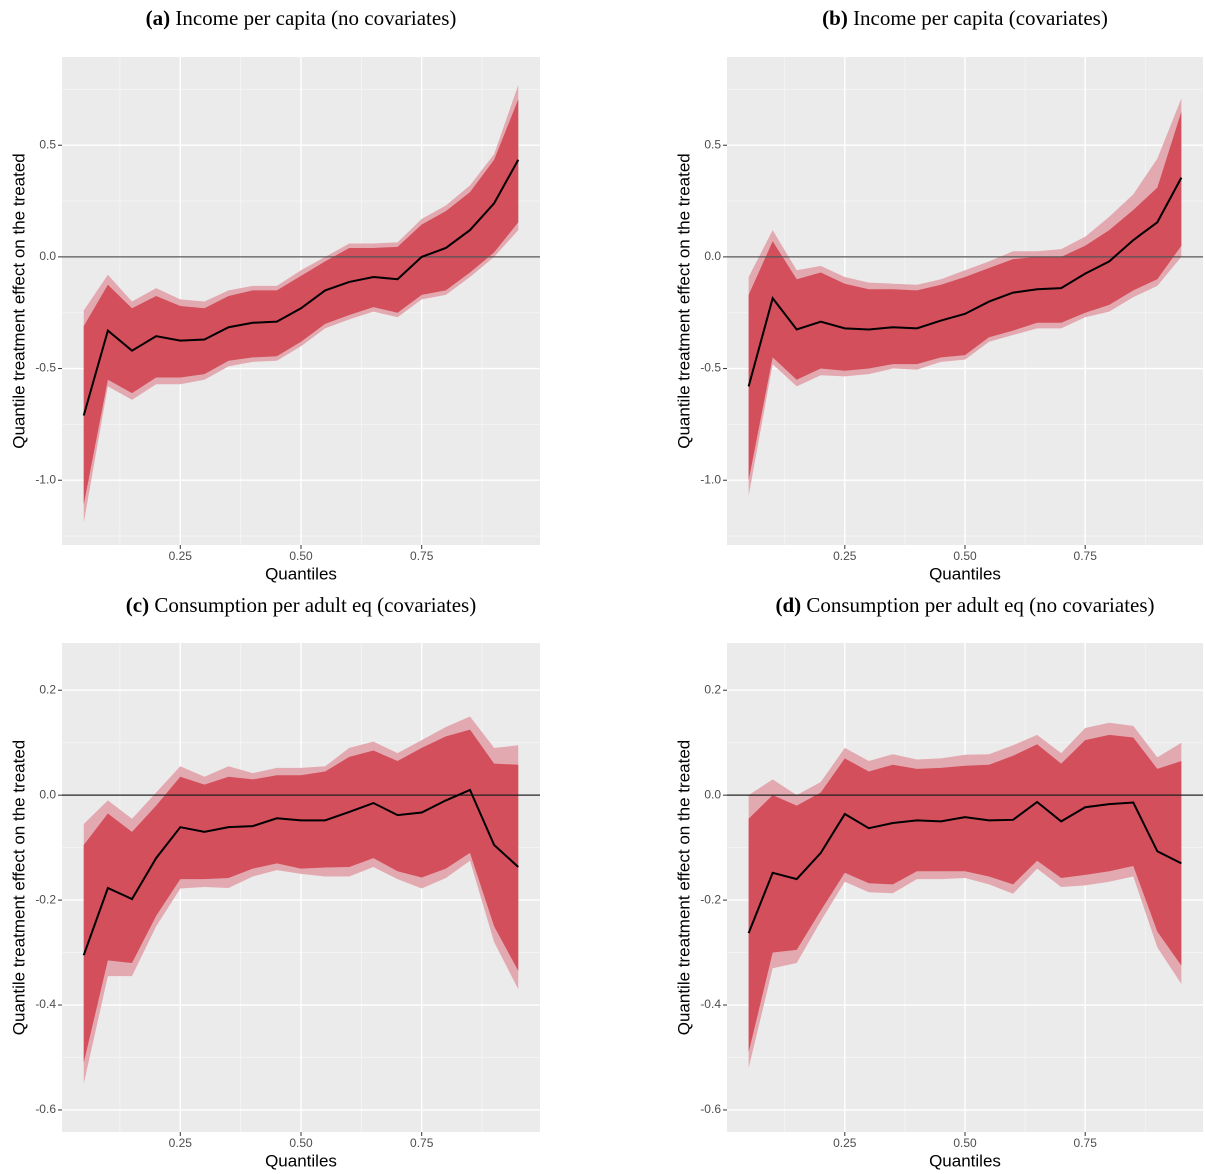  What do you see at coordinates (315, 605) in the screenshot?
I see `panel-title-text: Consumption per adult eq (covariates)` at bounding box center [315, 605].